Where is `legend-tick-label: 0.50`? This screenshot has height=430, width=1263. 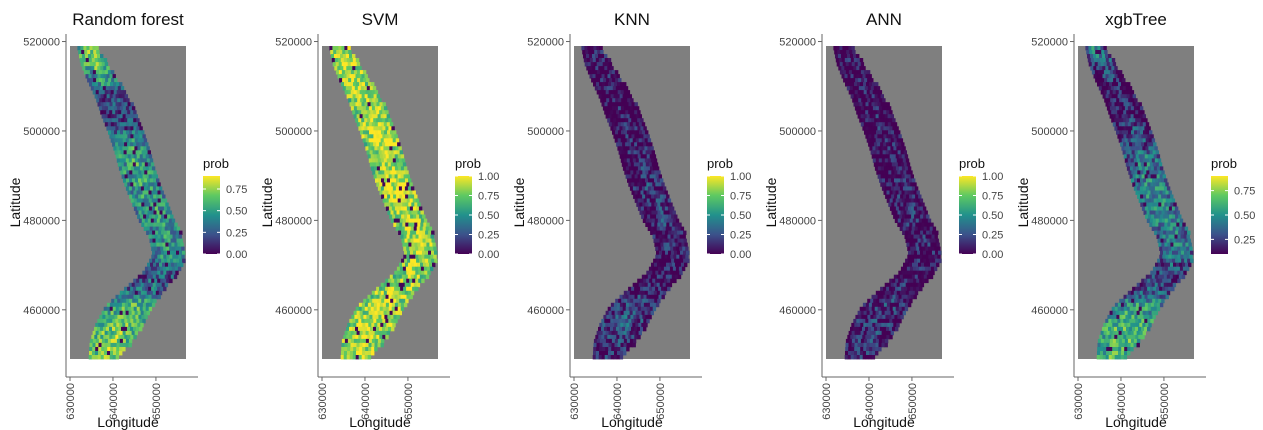 legend-tick-label: 0.50 is located at coordinates (488, 216).